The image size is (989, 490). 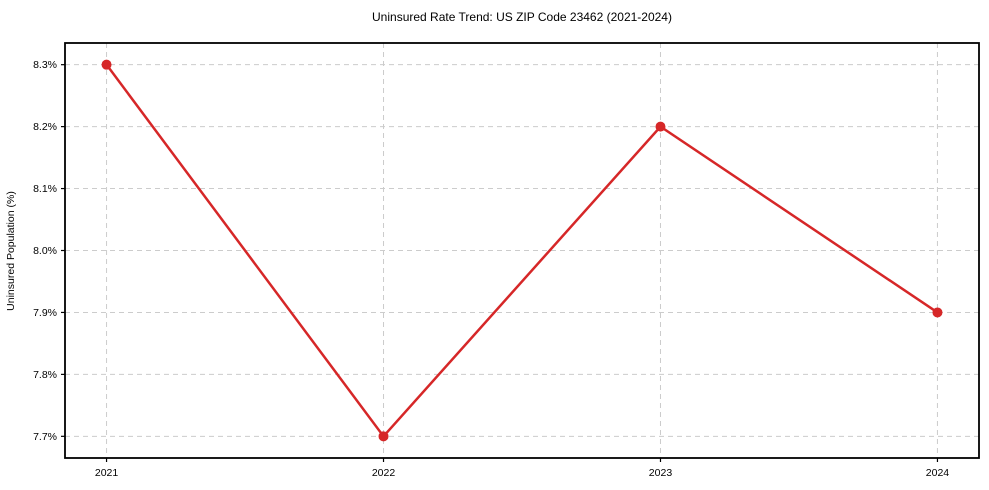 What do you see at coordinates (45, 313) in the screenshot?
I see `y-tick-label: 7.9%` at bounding box center [45, 313].